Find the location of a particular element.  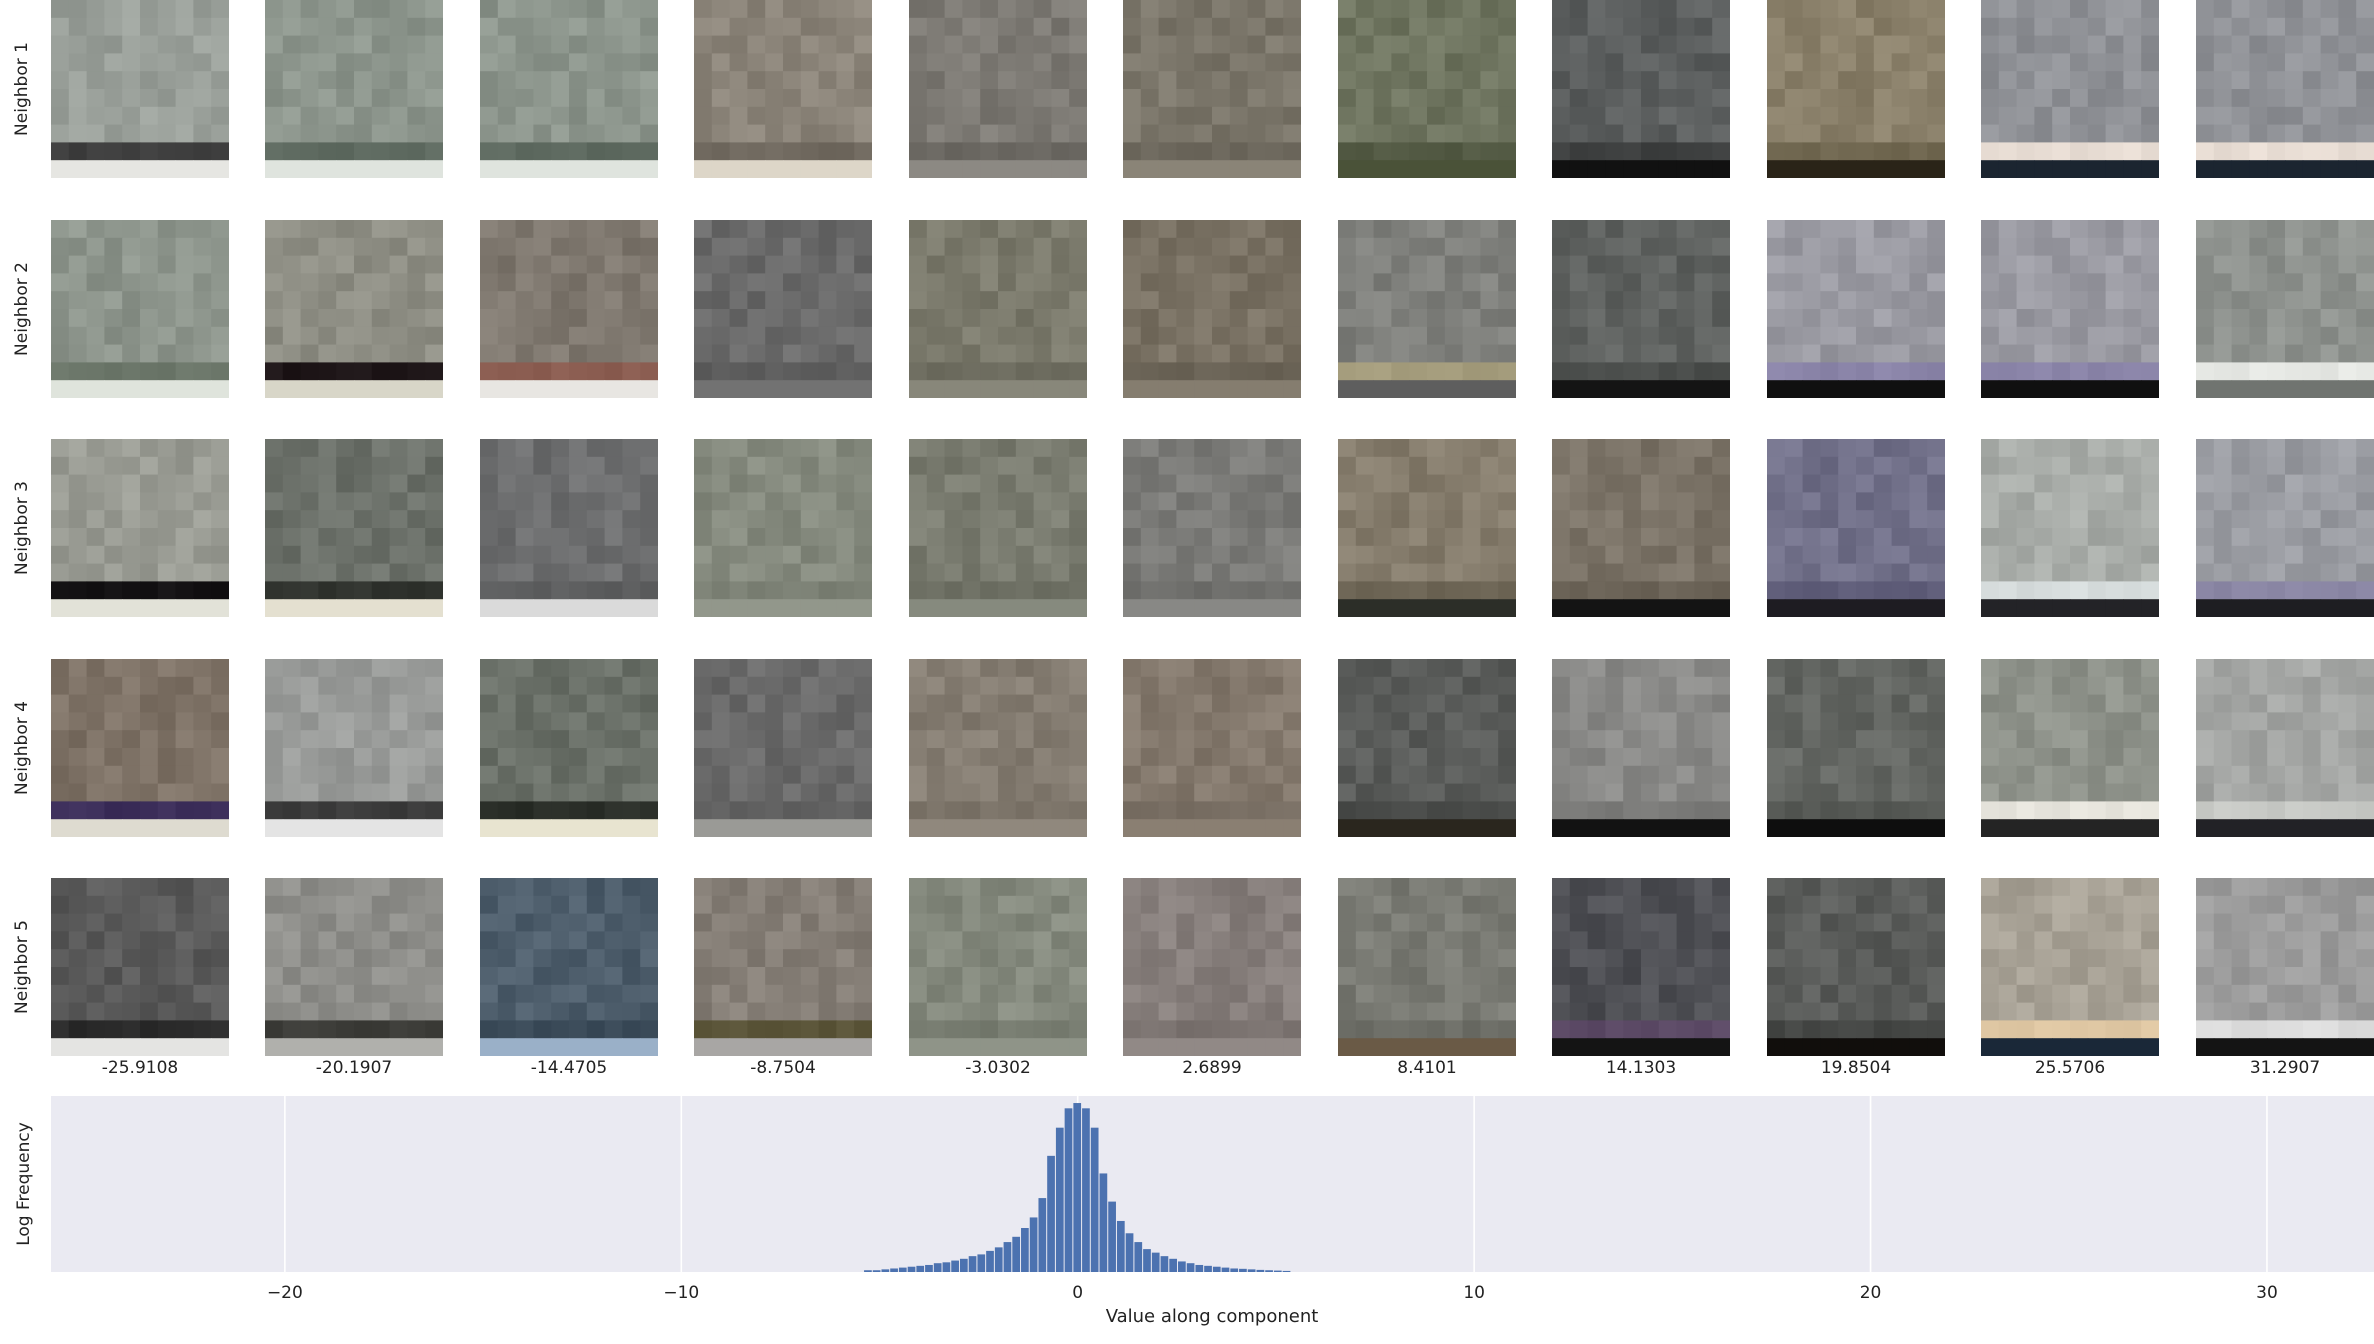

column-value-label: -20.1907 is located at coordinates (354, 1068).